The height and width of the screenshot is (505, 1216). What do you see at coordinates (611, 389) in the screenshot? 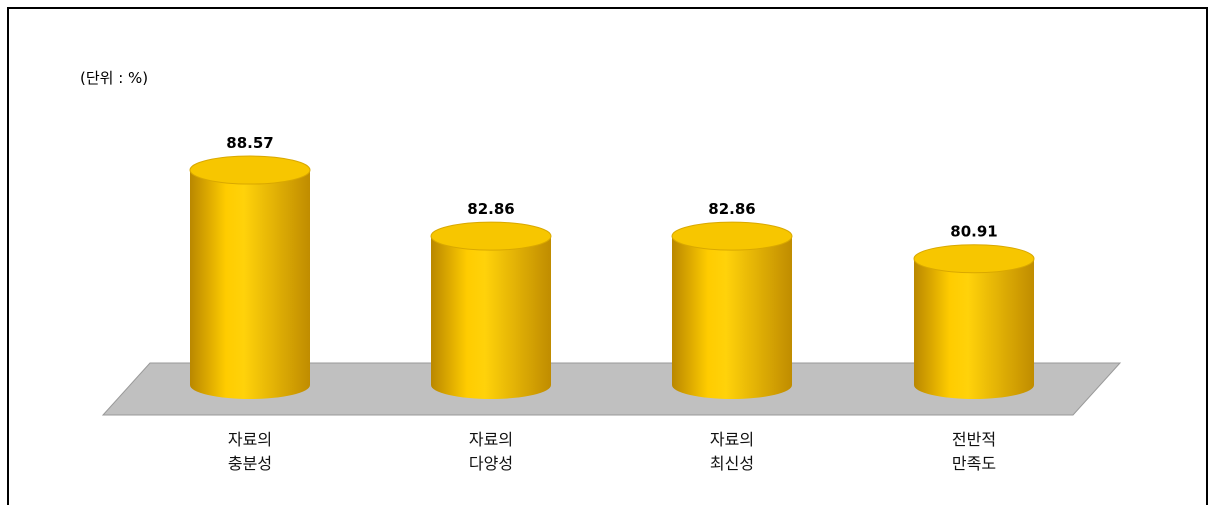
I see `floor` at bounding box center [611, 389].